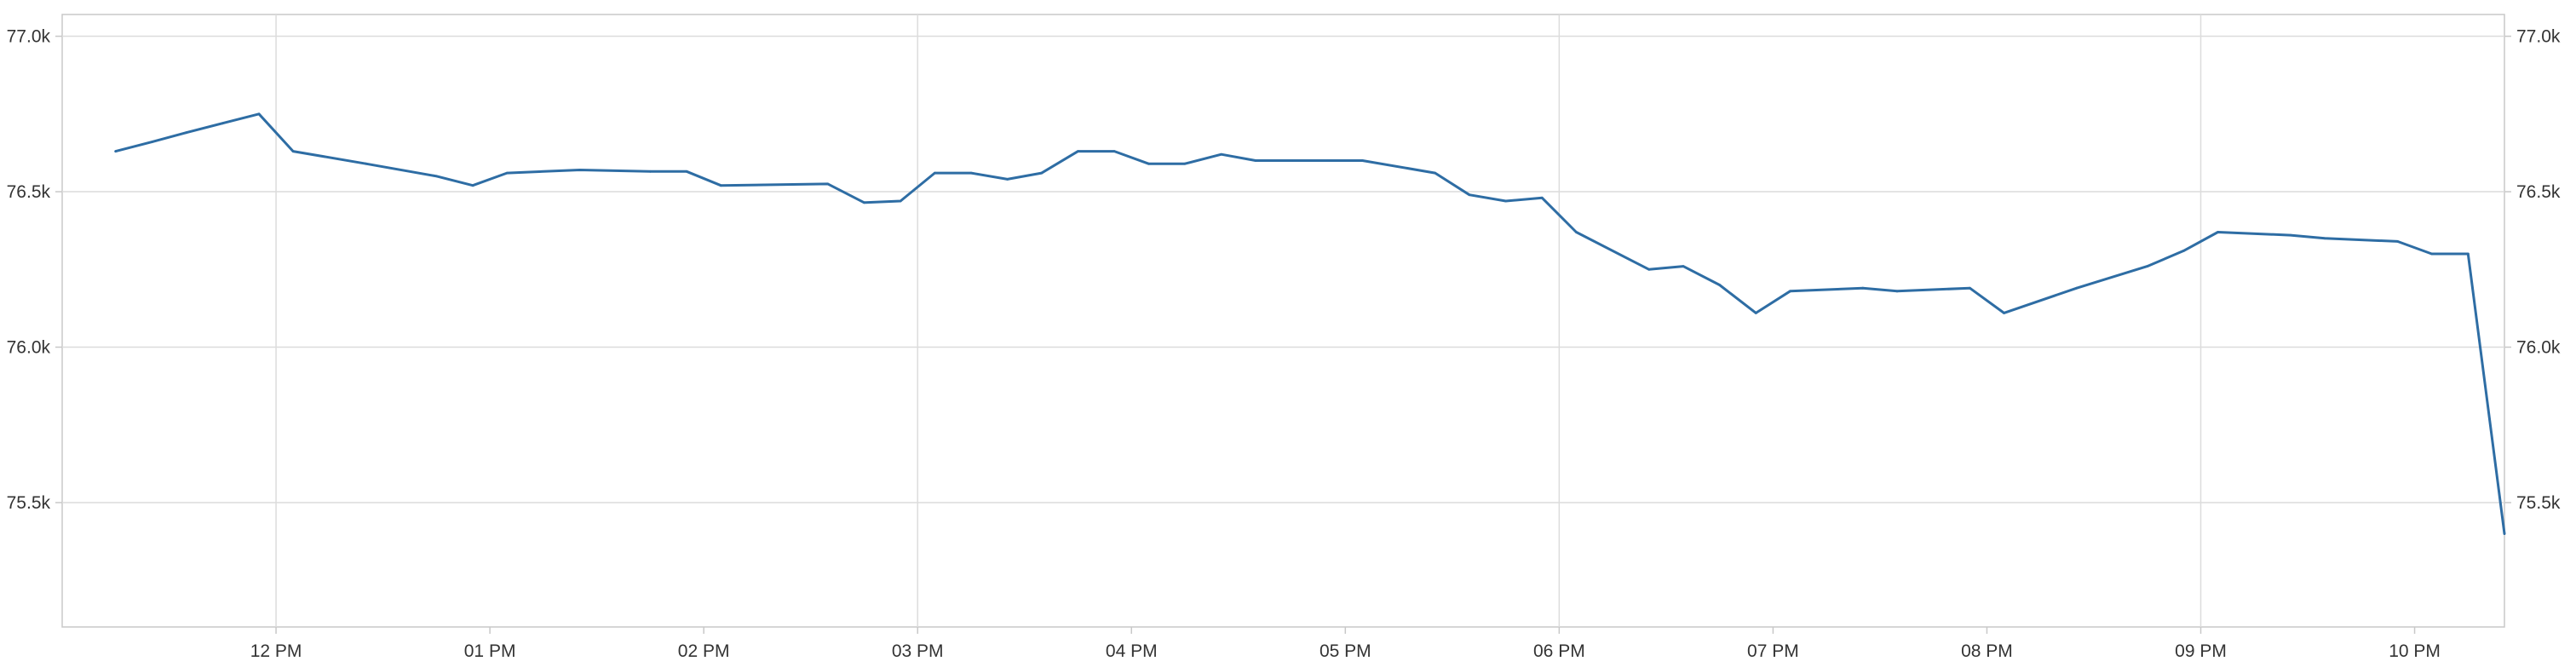 This screenshot has width=2576, height=667. What do you see at coordinates (2201, 651) in the screenshot?
I see `x-tick-label: 09 PM` at bounding box center [2201, 651].